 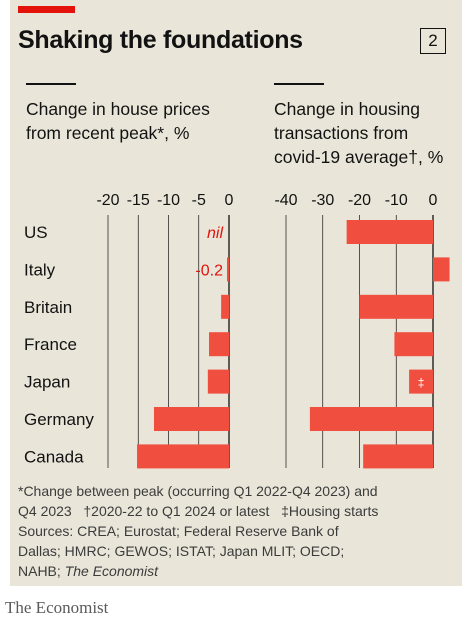 What do you see at coordinates (108, 133) in the screenshot?
I see `left-subtitle-line-2: from recent peak*, %` at bounding box center [108, 133].